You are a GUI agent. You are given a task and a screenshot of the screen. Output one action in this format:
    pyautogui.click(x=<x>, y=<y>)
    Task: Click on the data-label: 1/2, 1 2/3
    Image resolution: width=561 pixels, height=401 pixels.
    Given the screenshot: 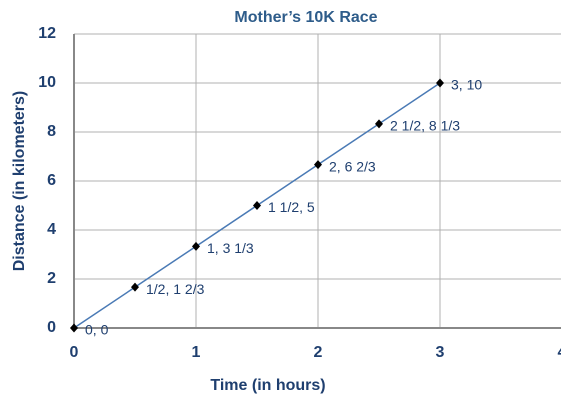 What is the action you would take?
    pyautogui.click(x=175, y=289)
    